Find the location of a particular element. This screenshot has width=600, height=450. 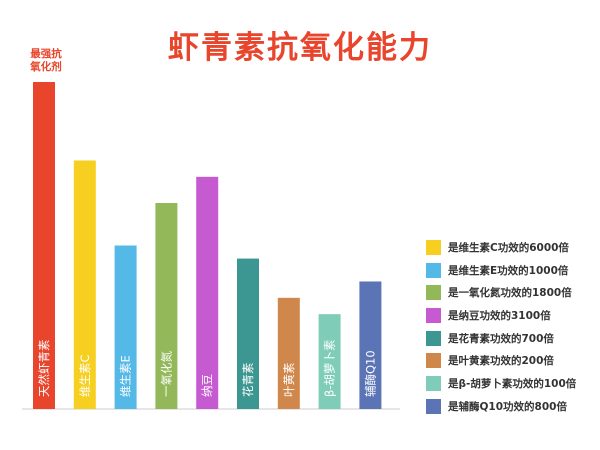

legend-item: 是一氧化氮功效的1800倍 is located at coordinates (511, 292).